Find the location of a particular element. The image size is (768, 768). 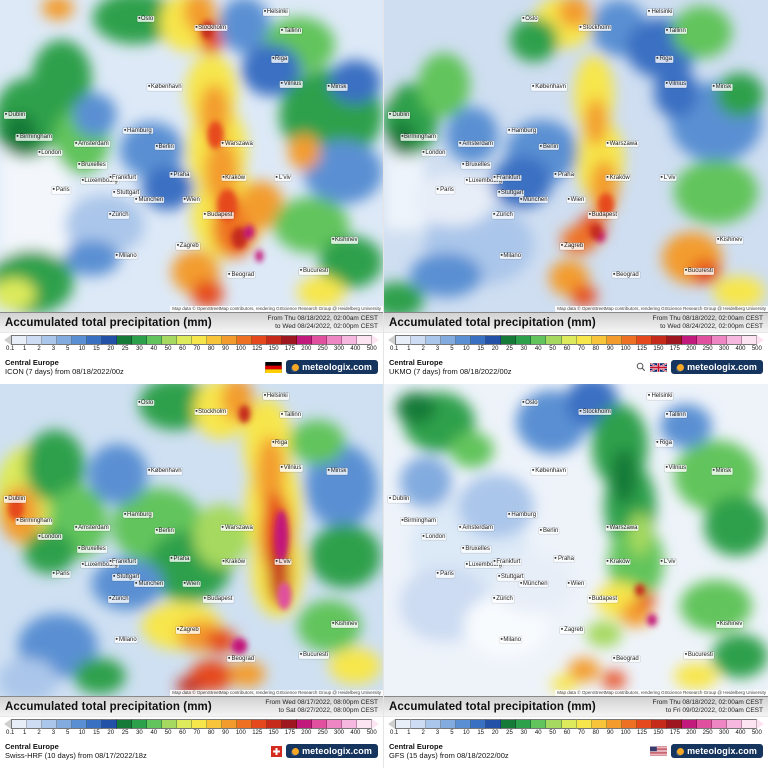

city-label: Warszawa is located at coordinates (622, 527).